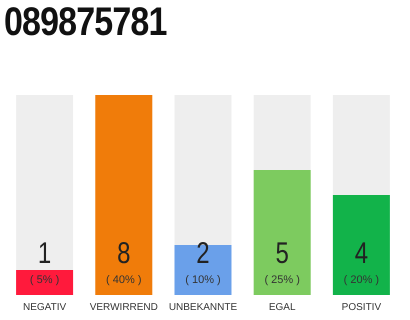 Image resolution: width=410 pixels, height=320 pixels. What do you see at coordinates (362, 280) in the screenshot?
I see `annotation: ( 20% )` at bounding box center [362, 280].